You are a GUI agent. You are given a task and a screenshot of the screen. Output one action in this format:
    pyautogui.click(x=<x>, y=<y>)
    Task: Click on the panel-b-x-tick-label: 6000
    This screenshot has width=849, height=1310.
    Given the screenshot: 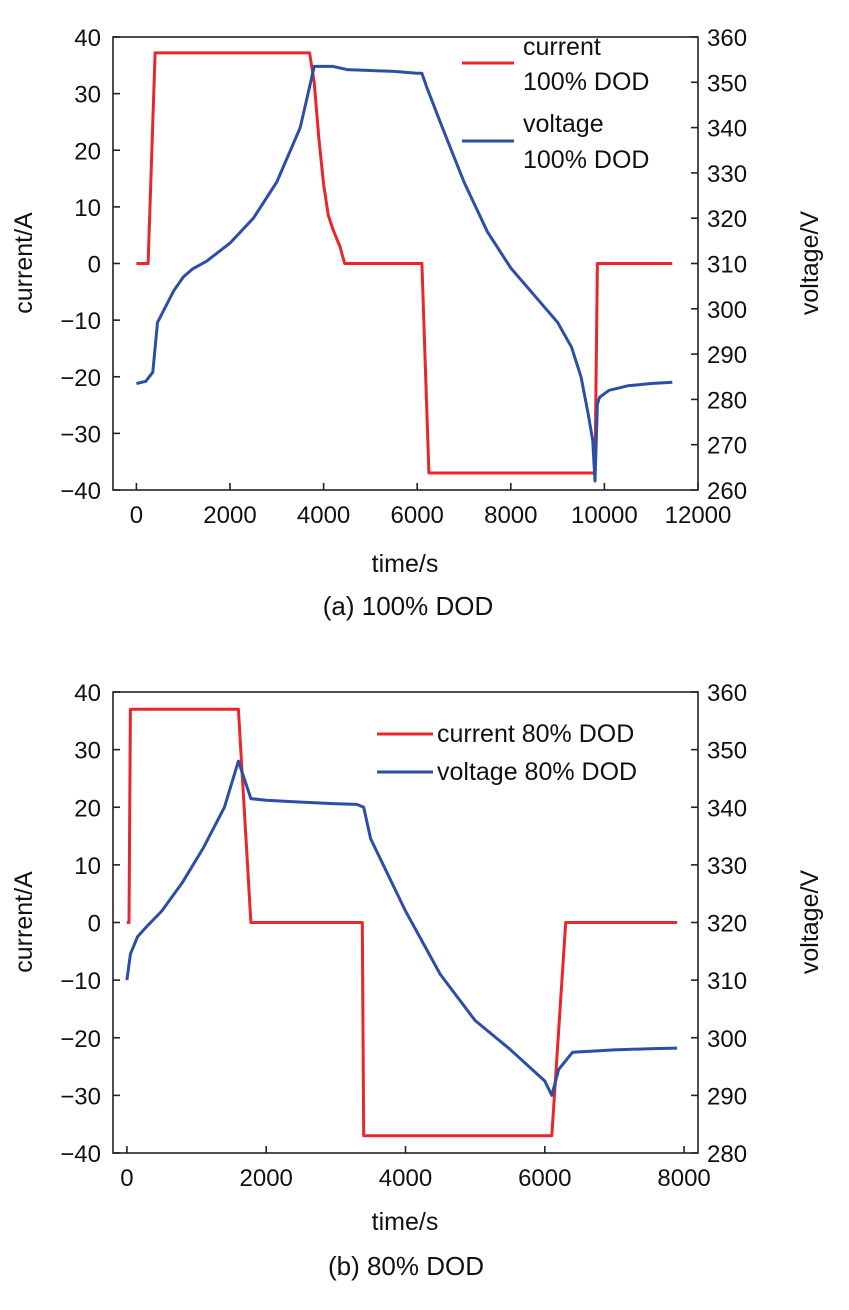 What is the action you would take?
    pyautogui.click(x=544, y=1178)
    